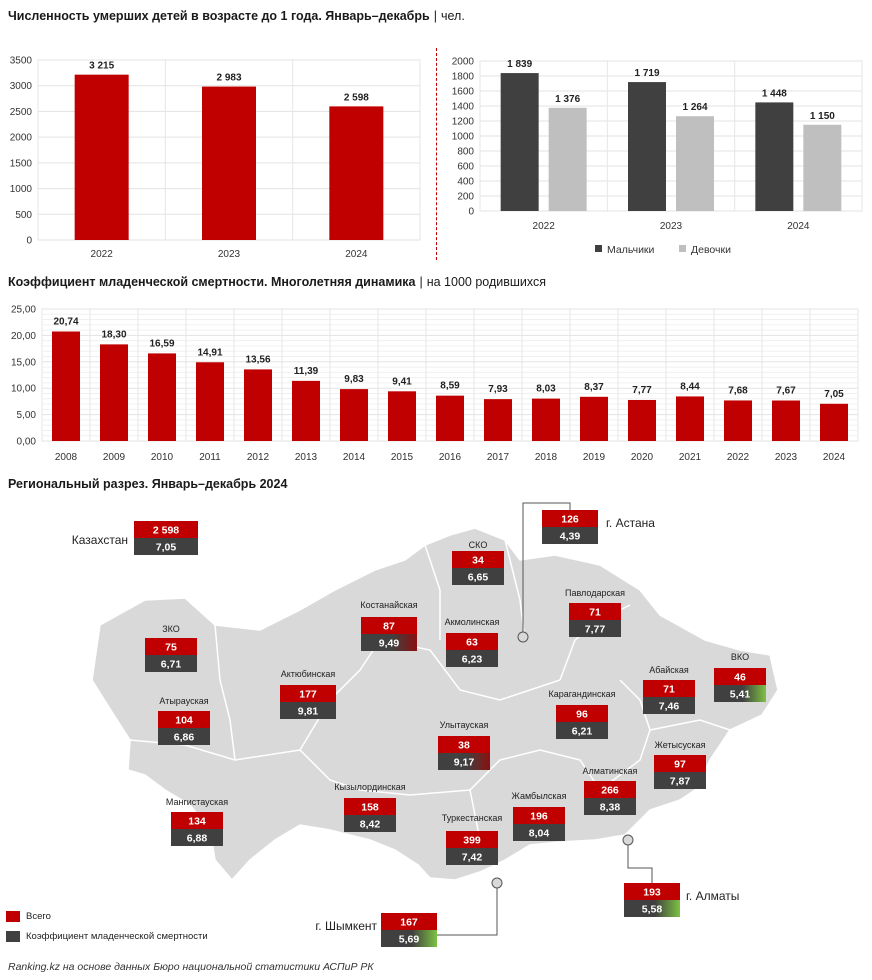 Image resolution: width=872 pixels, height=980 pixels. I want to click on region-name-label: Алматинская, so click(610, 771).